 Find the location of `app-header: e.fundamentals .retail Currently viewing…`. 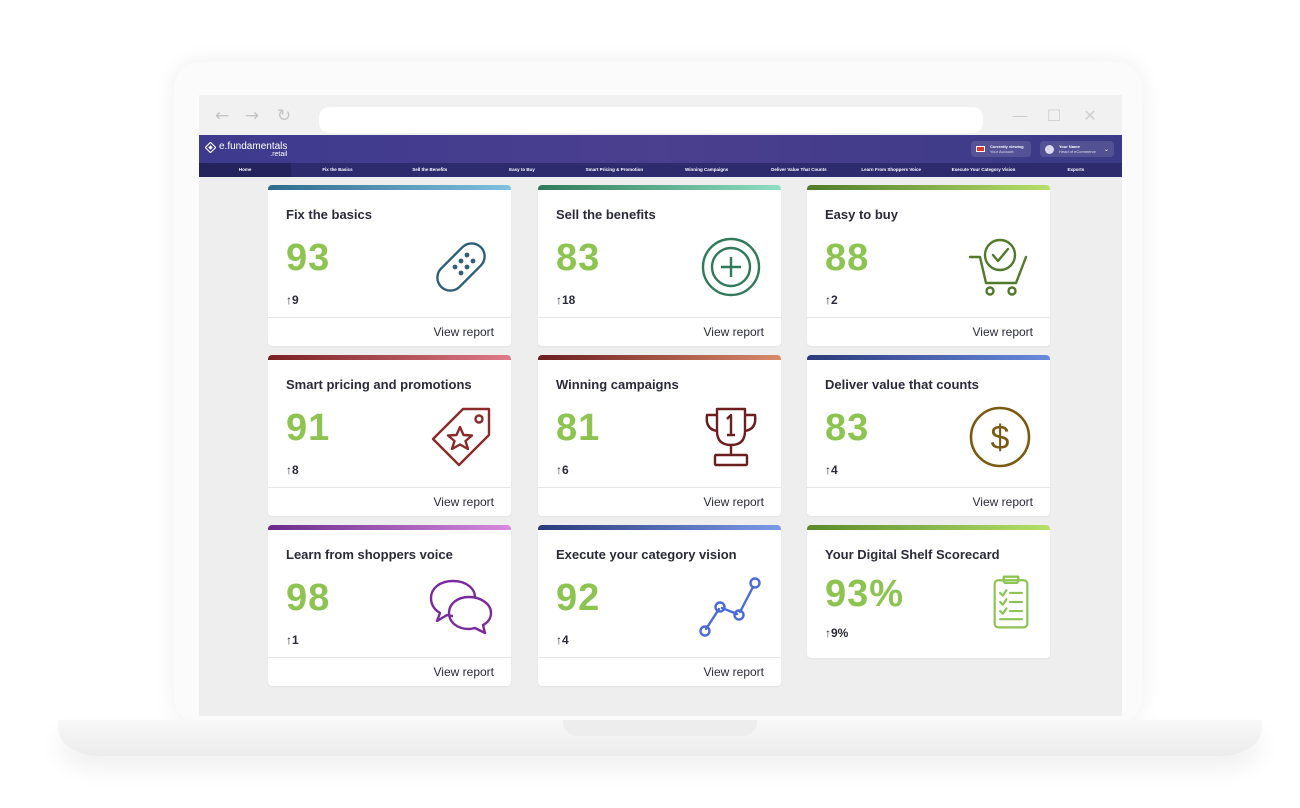

app-header: e.fundamentals .retail Currently viewing… is located at coordinates (660, 149).